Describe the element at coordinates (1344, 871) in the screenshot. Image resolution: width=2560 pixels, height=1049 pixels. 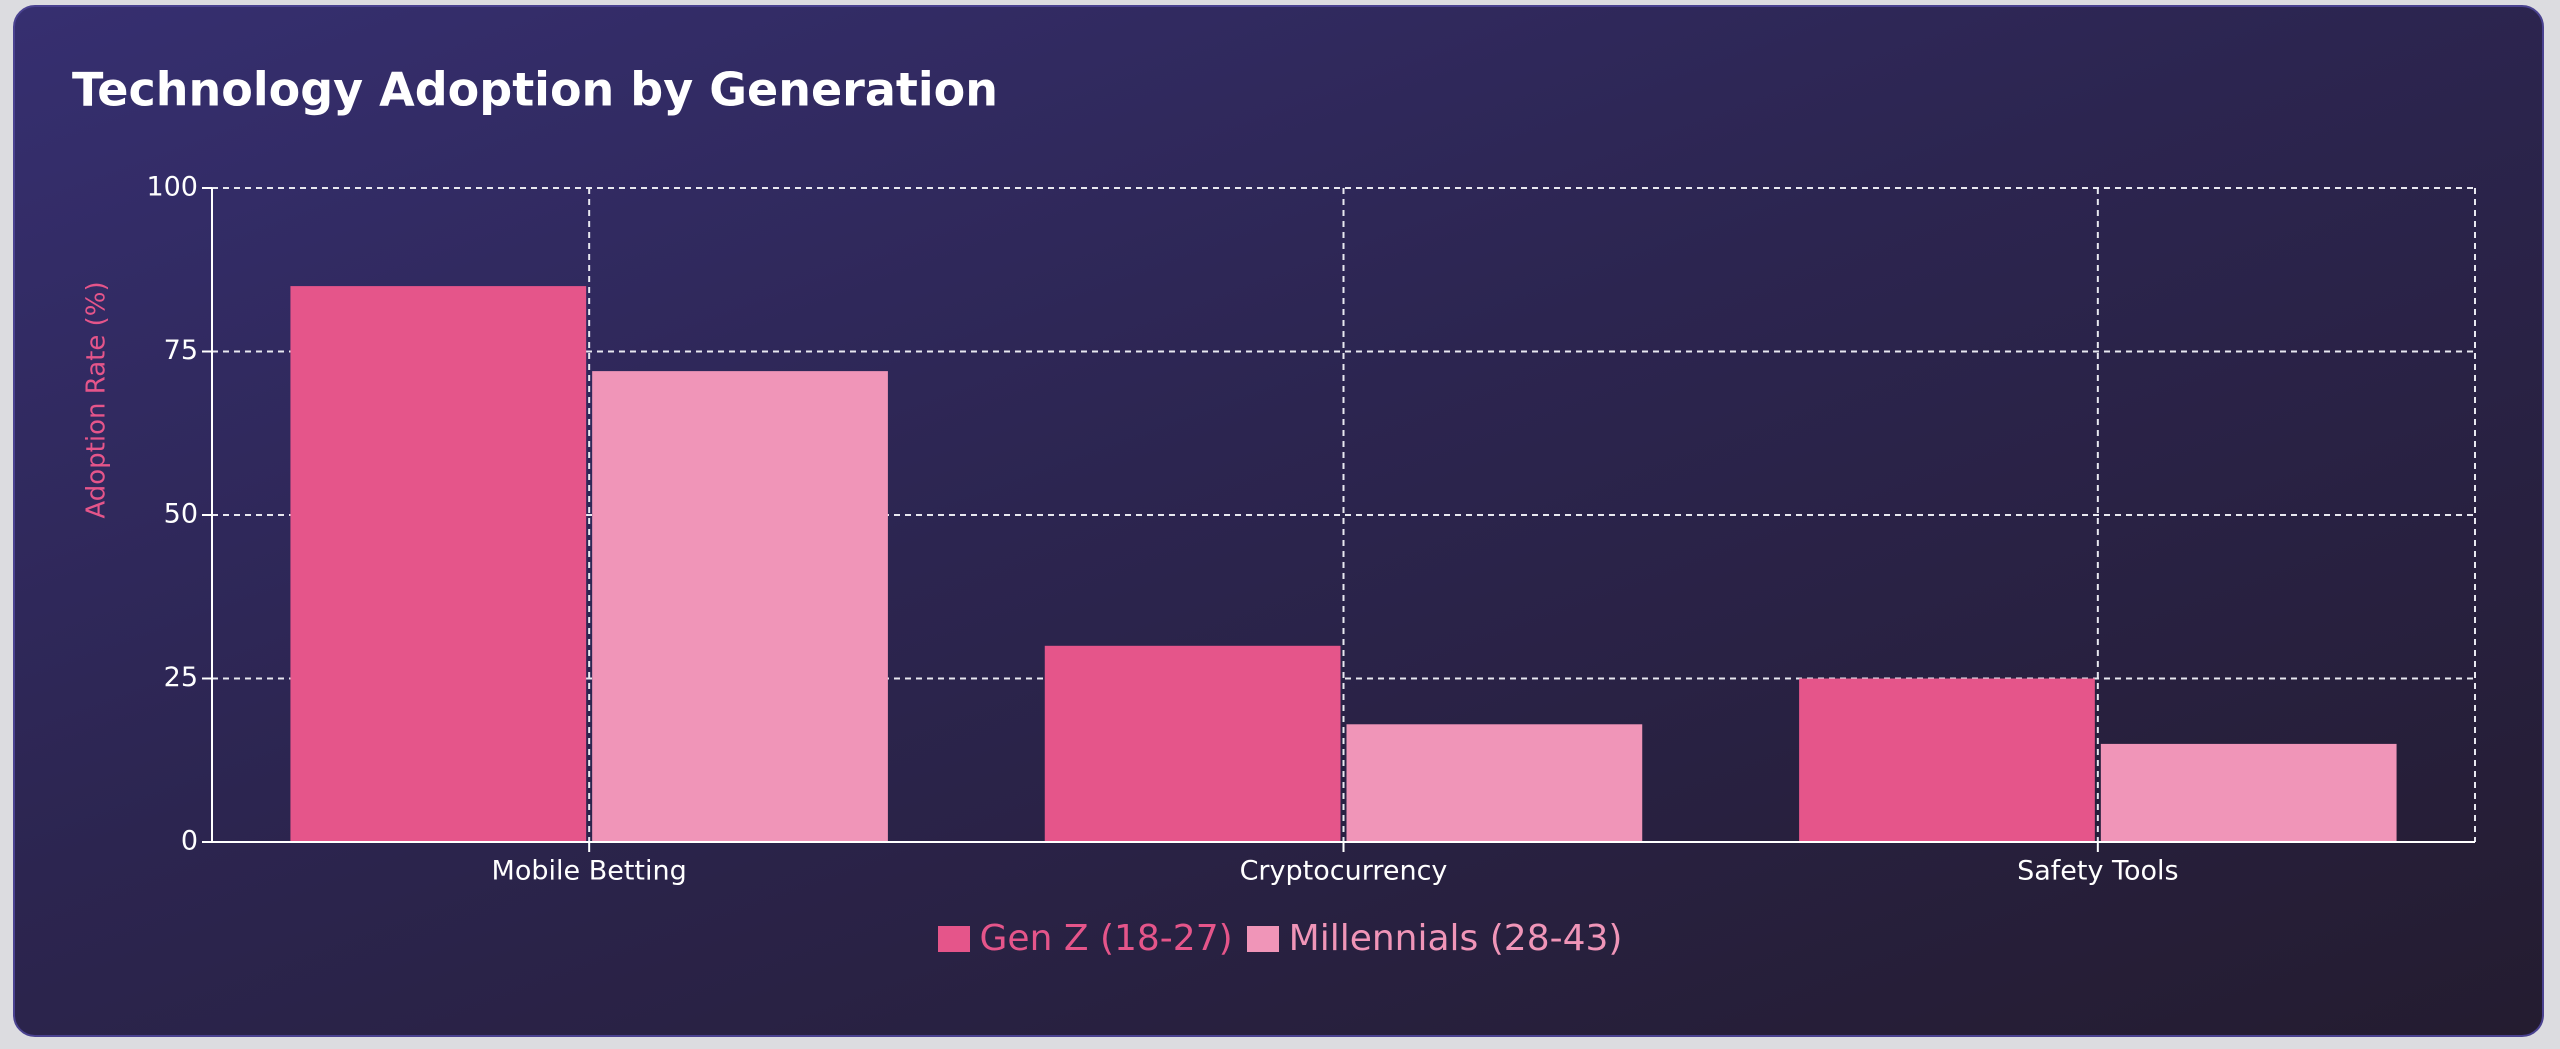
I see `x-tick-label: Cryptocurrency` at that location.